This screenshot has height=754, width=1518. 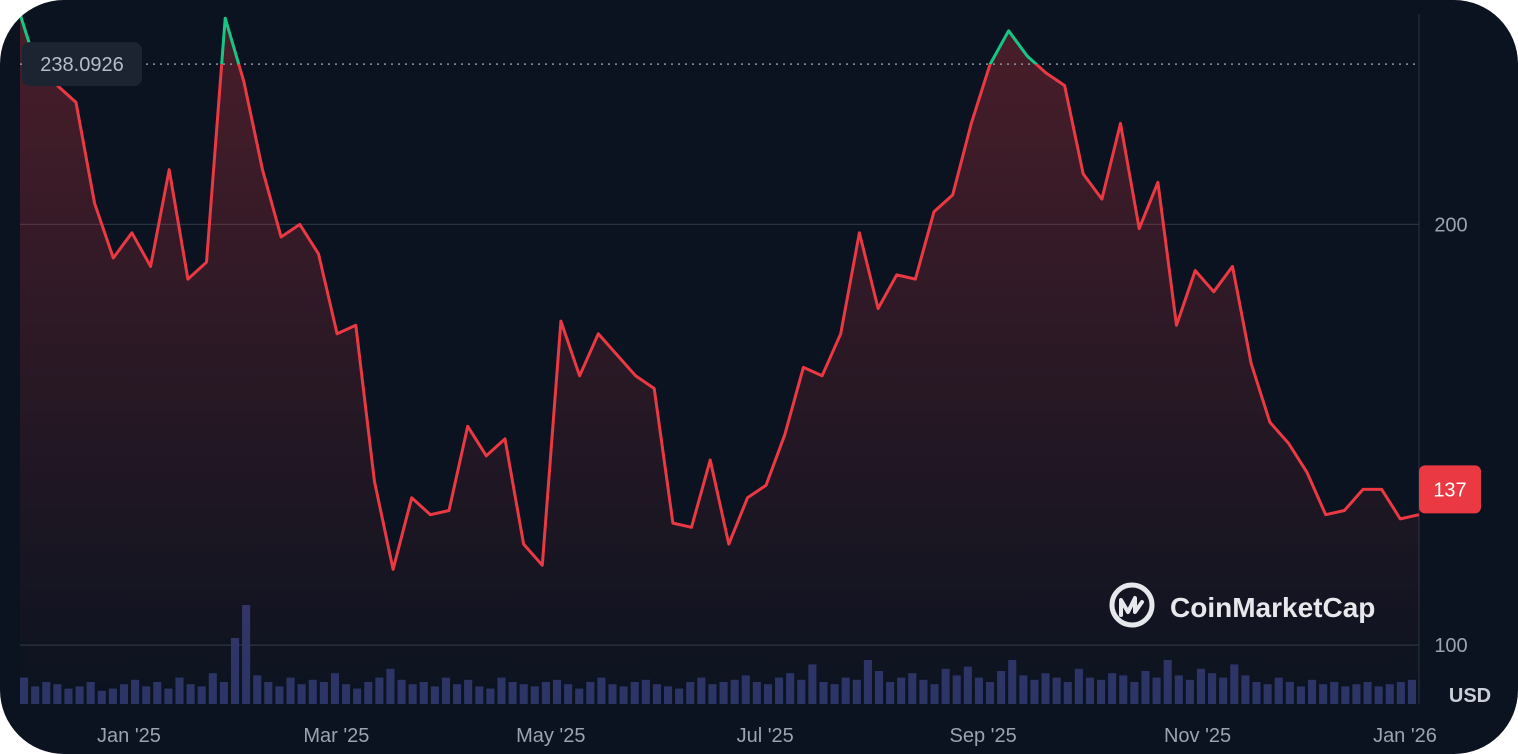 I want to click on x-tick-label: Jul '25, so click(x=765, y=736).